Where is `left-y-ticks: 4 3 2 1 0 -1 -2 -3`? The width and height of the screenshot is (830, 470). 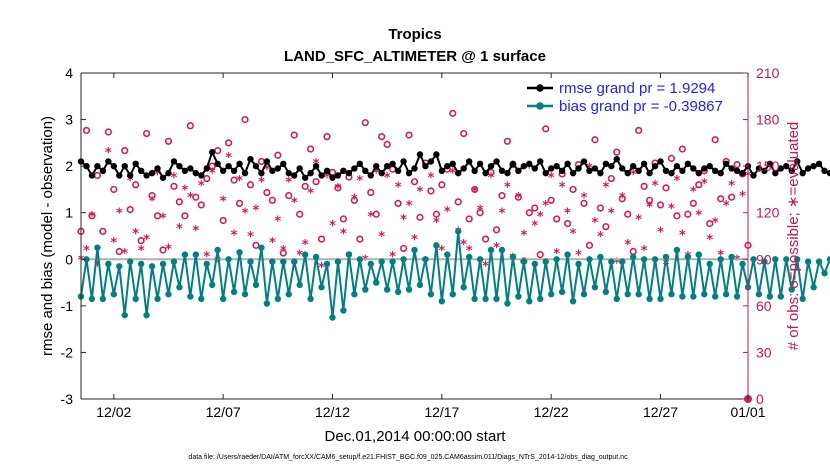 left-y-ticks: 4 3 2 1 0 -1 -2 -3 is located at coordinates (73, 236).